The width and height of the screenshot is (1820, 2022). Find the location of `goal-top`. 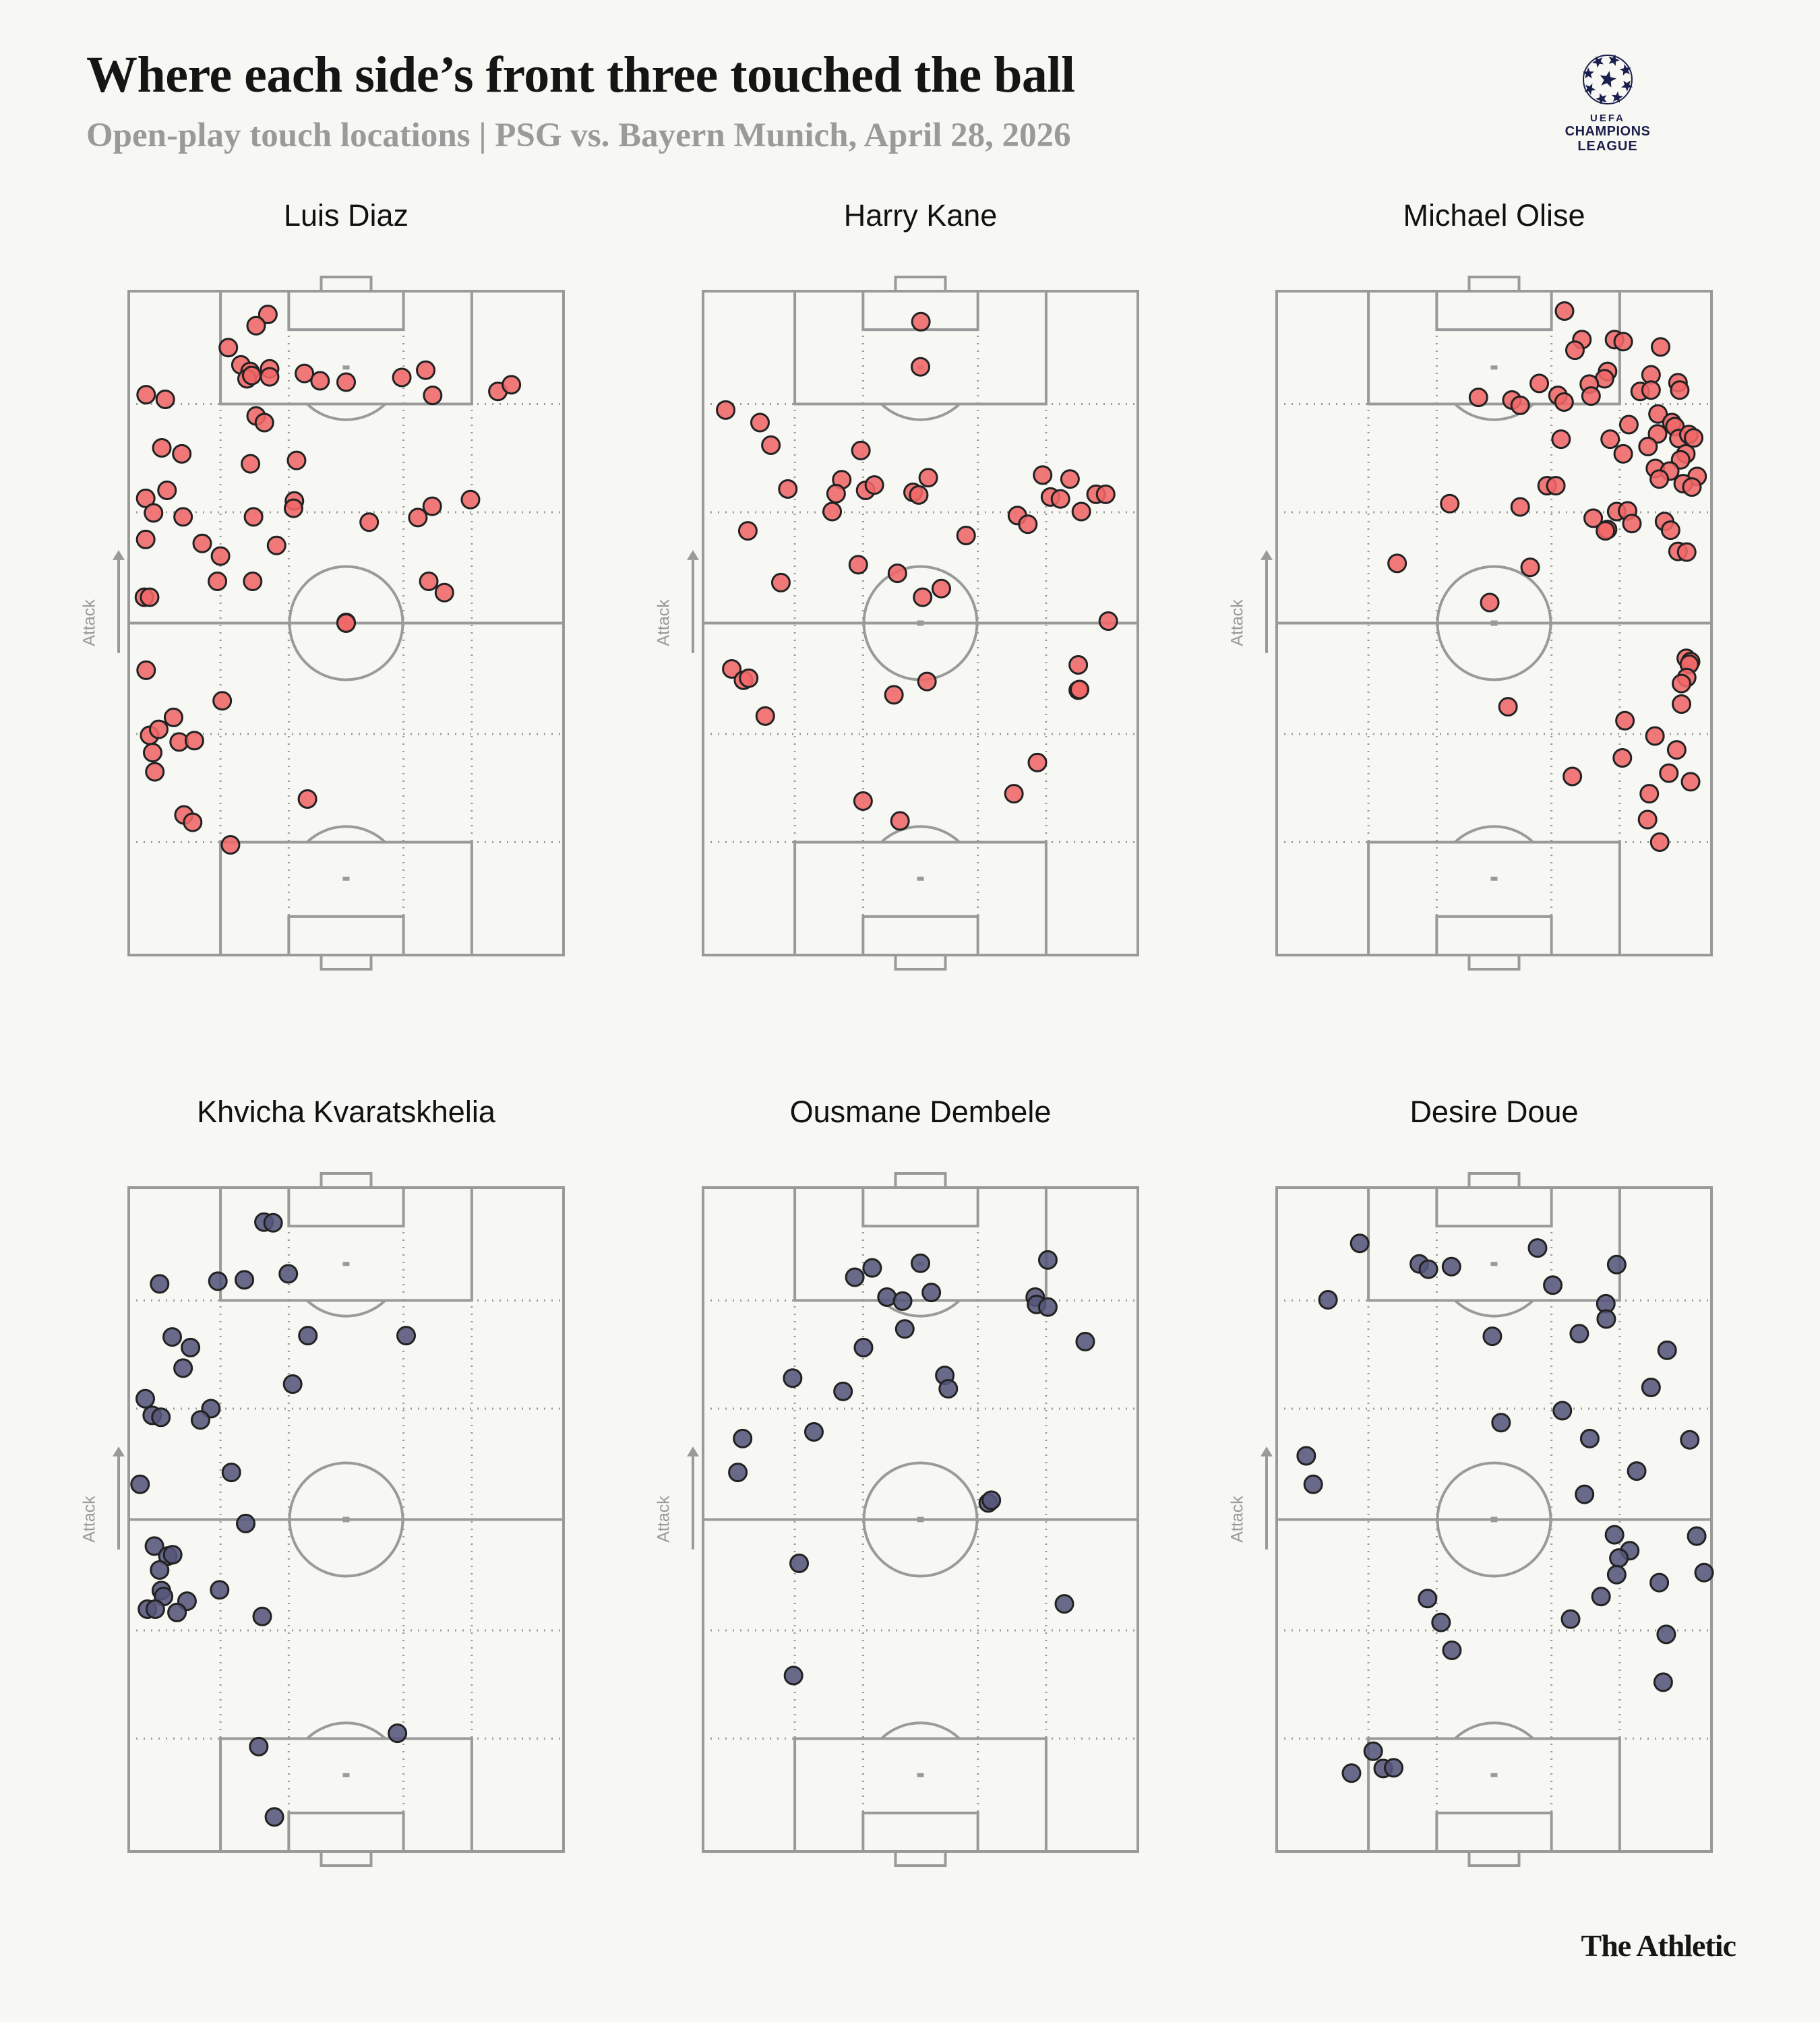

goal-top is located at coordinates (1494, 1180).